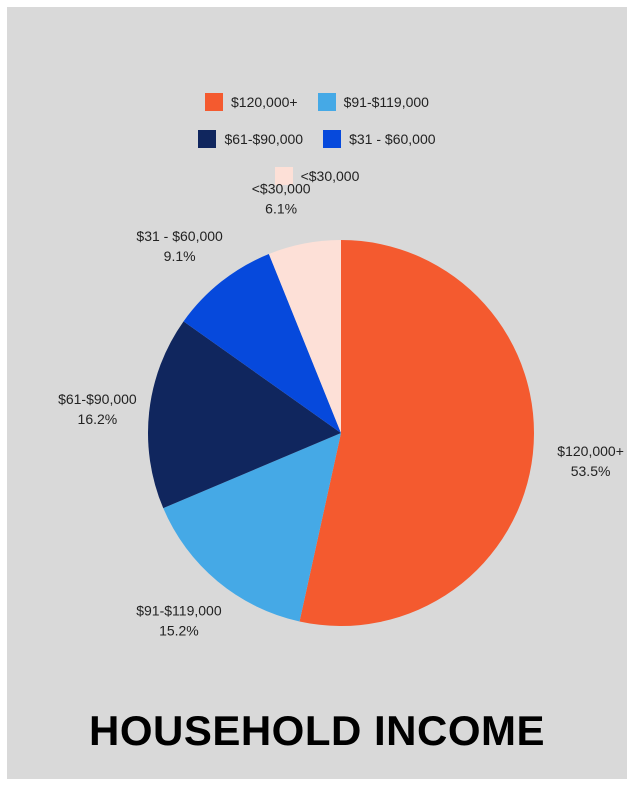  I want to click on legend-label: $31 - $60,000, so click(392, 139).